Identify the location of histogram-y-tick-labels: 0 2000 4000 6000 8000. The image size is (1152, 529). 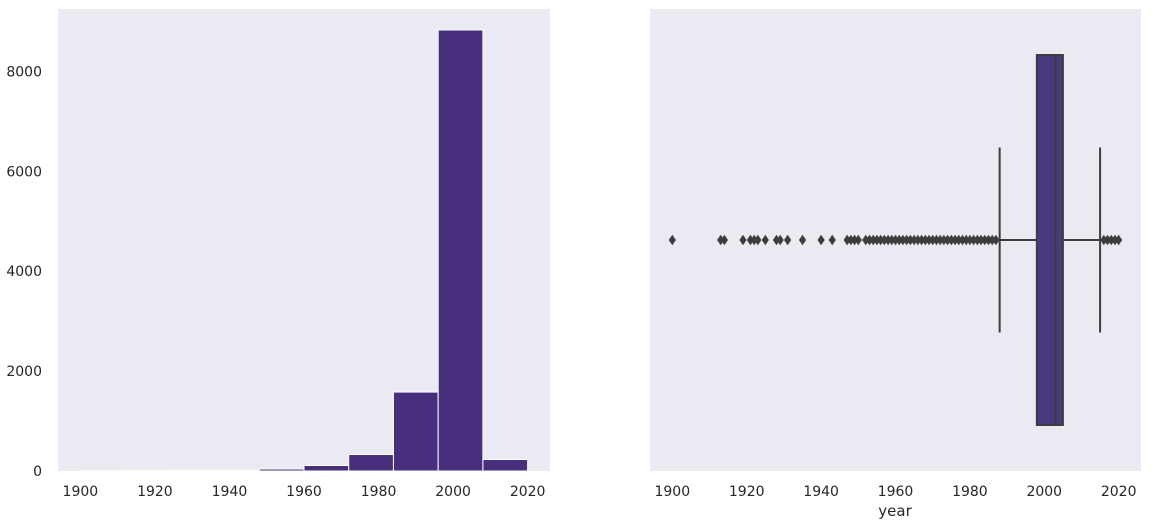
(24, 272).